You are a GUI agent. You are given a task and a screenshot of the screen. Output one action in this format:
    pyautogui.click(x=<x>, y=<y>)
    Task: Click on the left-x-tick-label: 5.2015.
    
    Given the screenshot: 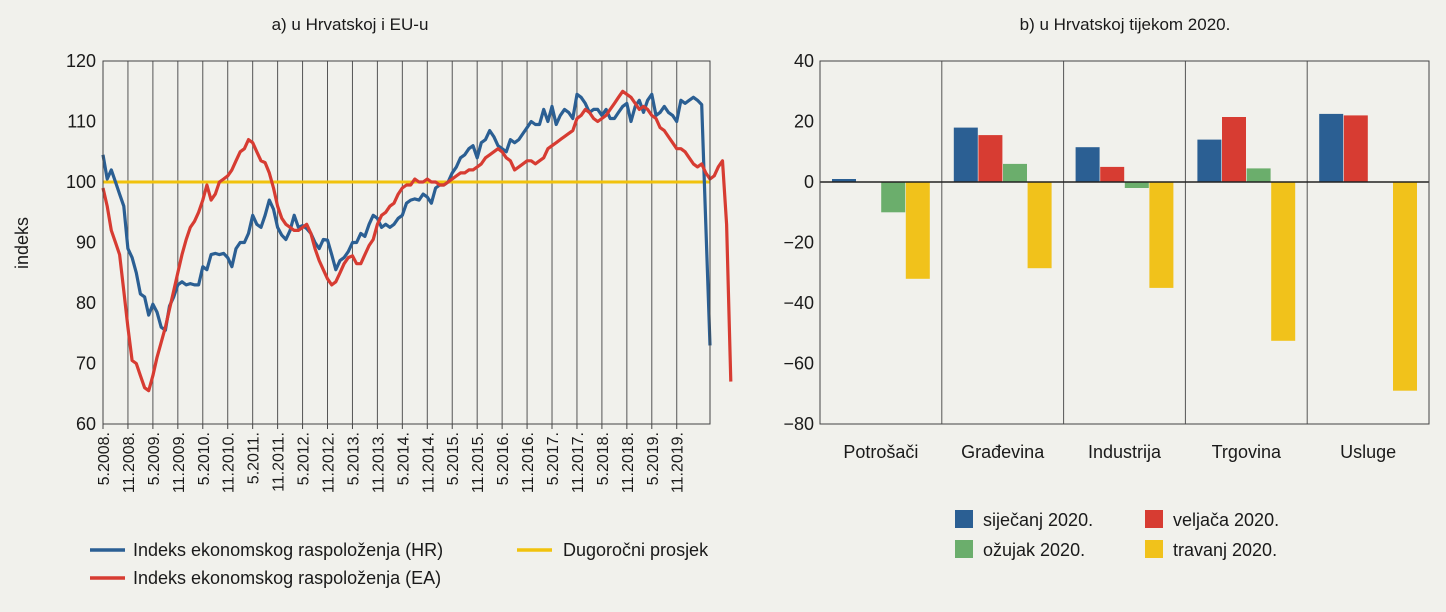 What is the action you would take?
    pyautogui.click(x=453, y=458)
    